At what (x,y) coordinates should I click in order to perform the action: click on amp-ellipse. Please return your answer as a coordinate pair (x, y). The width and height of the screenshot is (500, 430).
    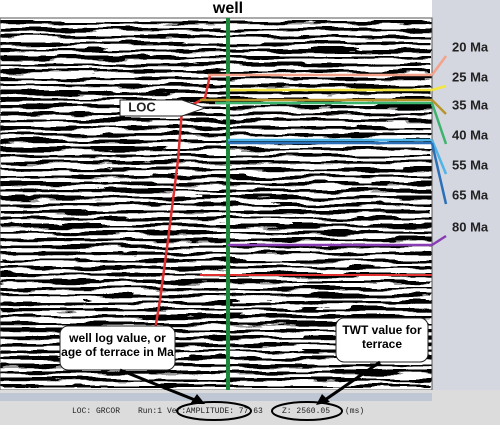
    Looking at the image, I should click on (214, 411).